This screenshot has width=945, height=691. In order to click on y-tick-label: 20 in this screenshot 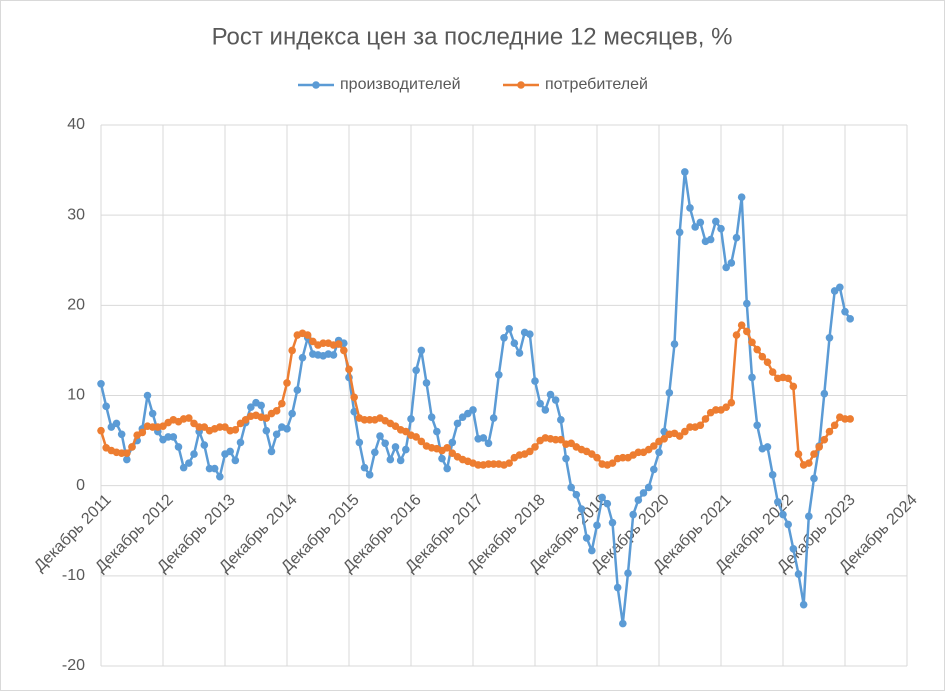, I will do `click(76, 305)`.